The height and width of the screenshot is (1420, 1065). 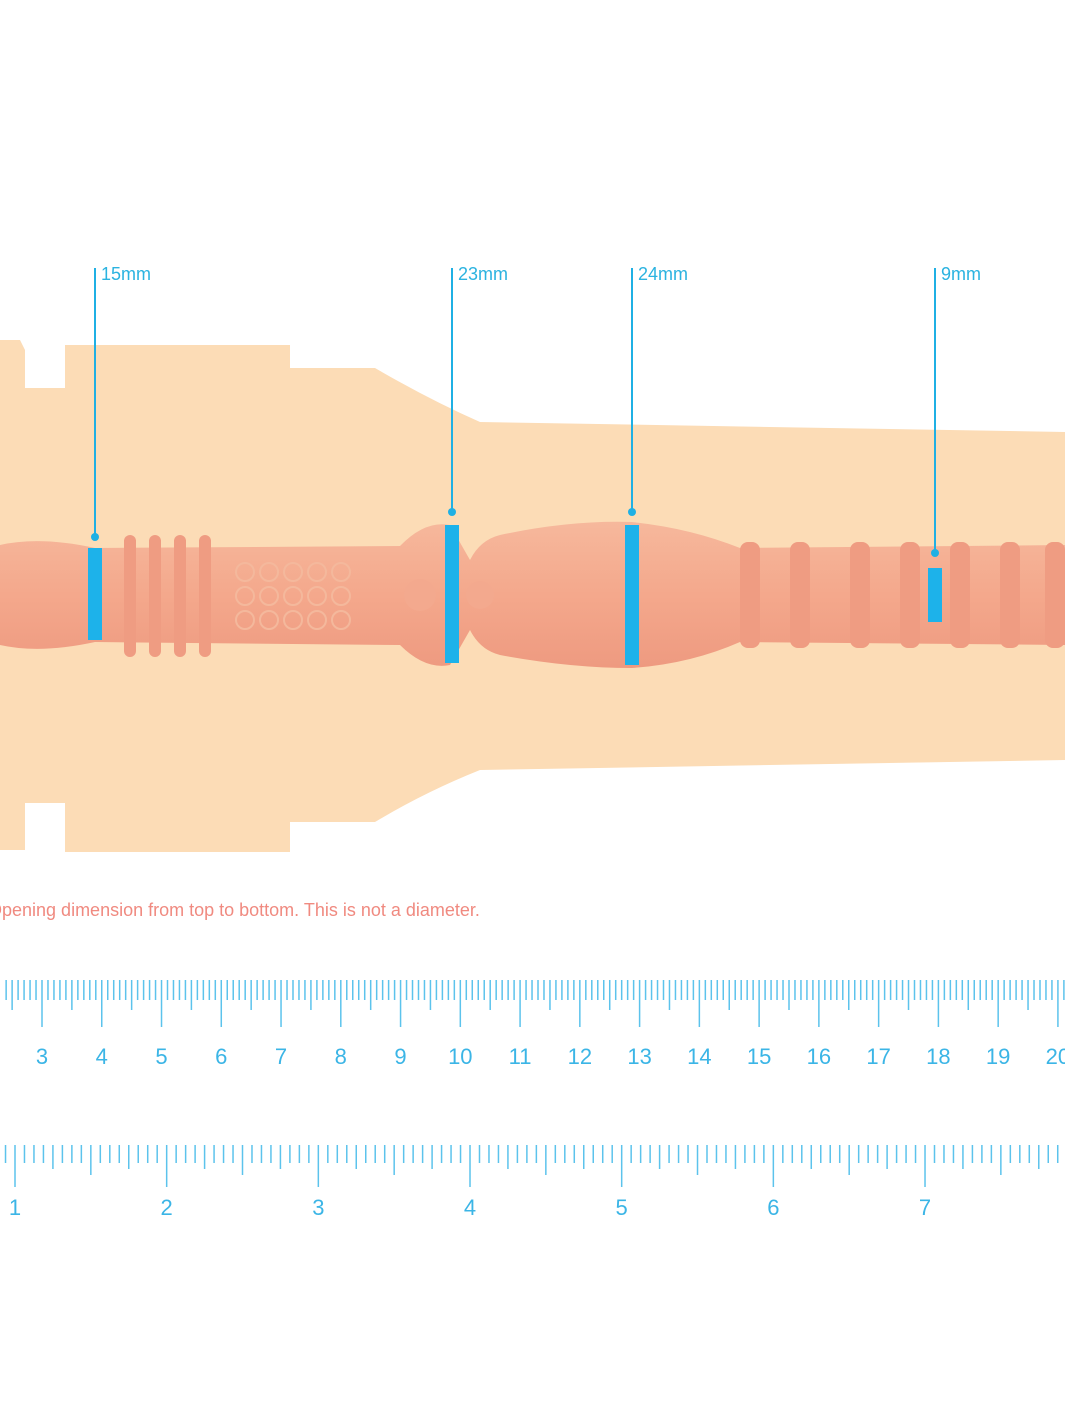 I want to click on marker-label: 15mm, so click(x=126, y=274).